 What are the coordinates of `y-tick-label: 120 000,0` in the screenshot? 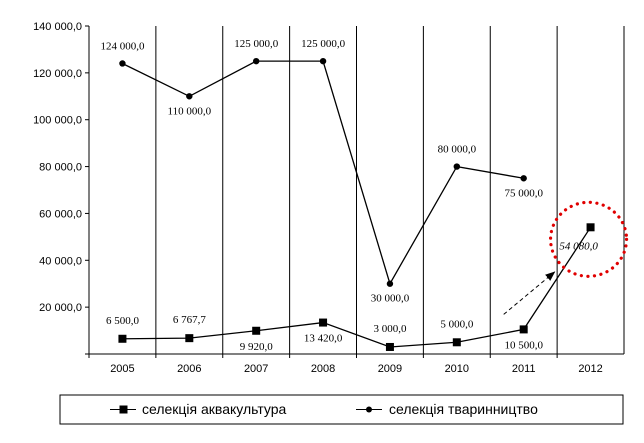 It's located at (57, 74).